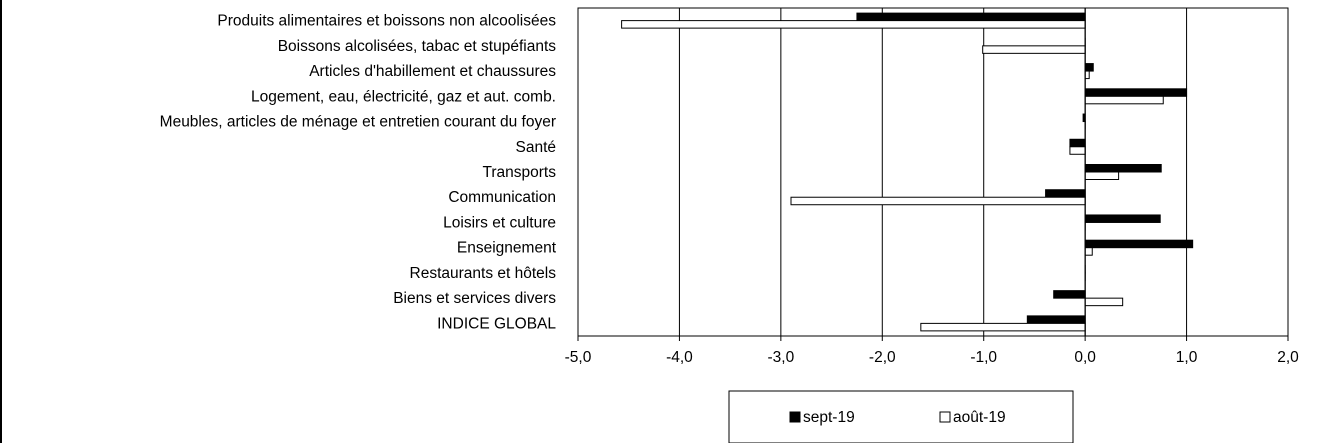  What do you see at coordinates (483, 273) in the screenshot?
I see `category-label: Restaurants et hôtels` at bounding box center [483, 273].